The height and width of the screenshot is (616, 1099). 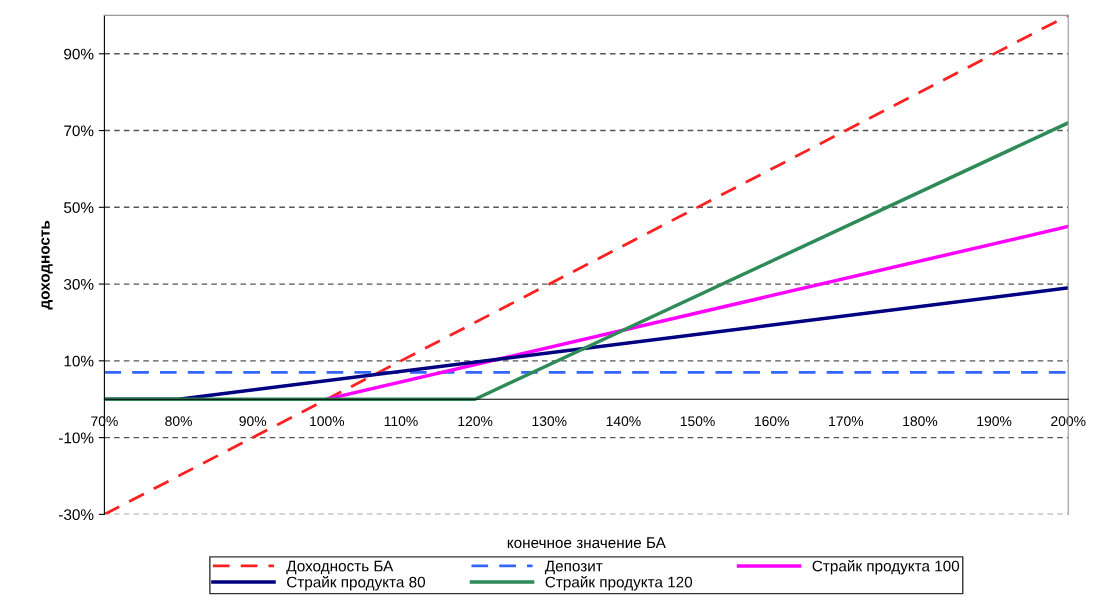 What do you see at coordinates (76, 515) in the screenshot?
I see `y-tick-label: -30%` at bounding box center [76, 515].